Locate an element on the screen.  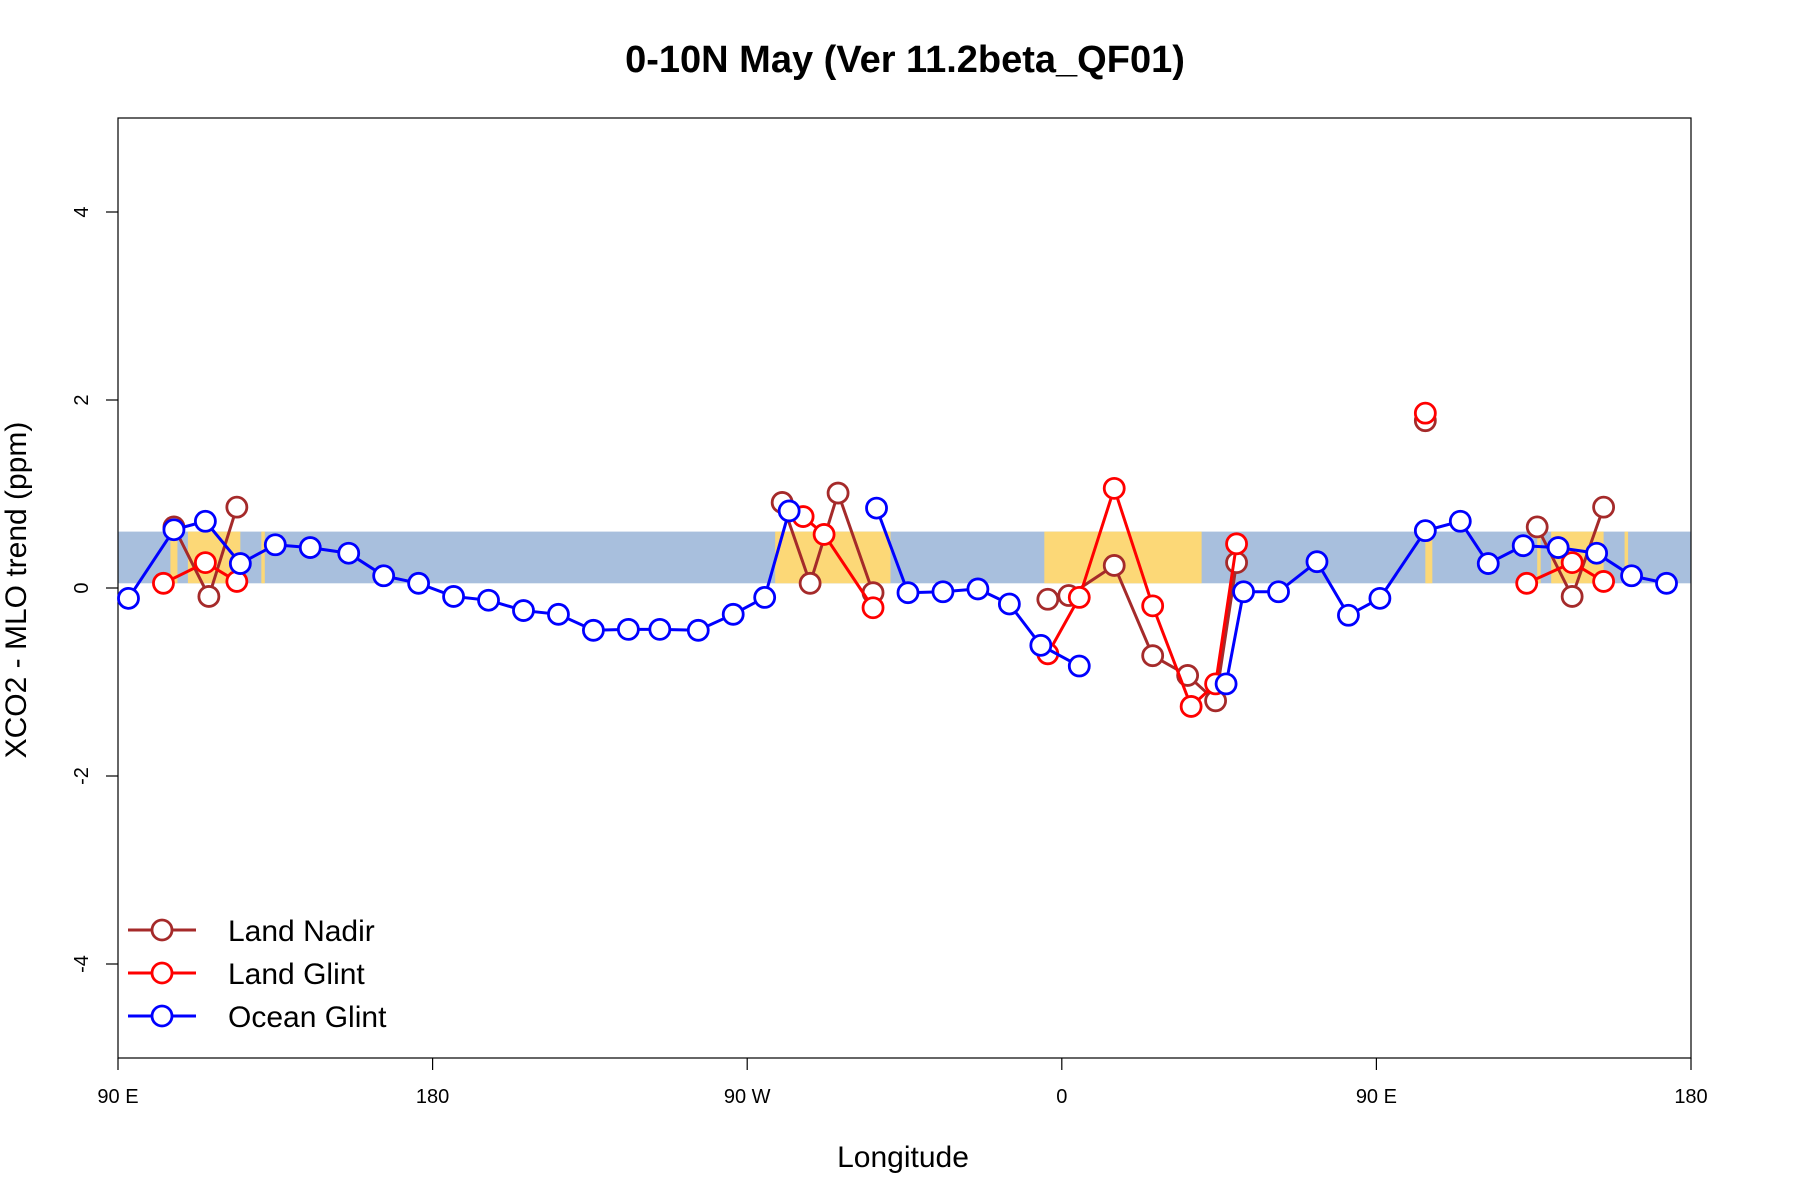
chart-title: 0-10N May (Ver 11.2beta_QF01) is located at coordinates (905, 60).